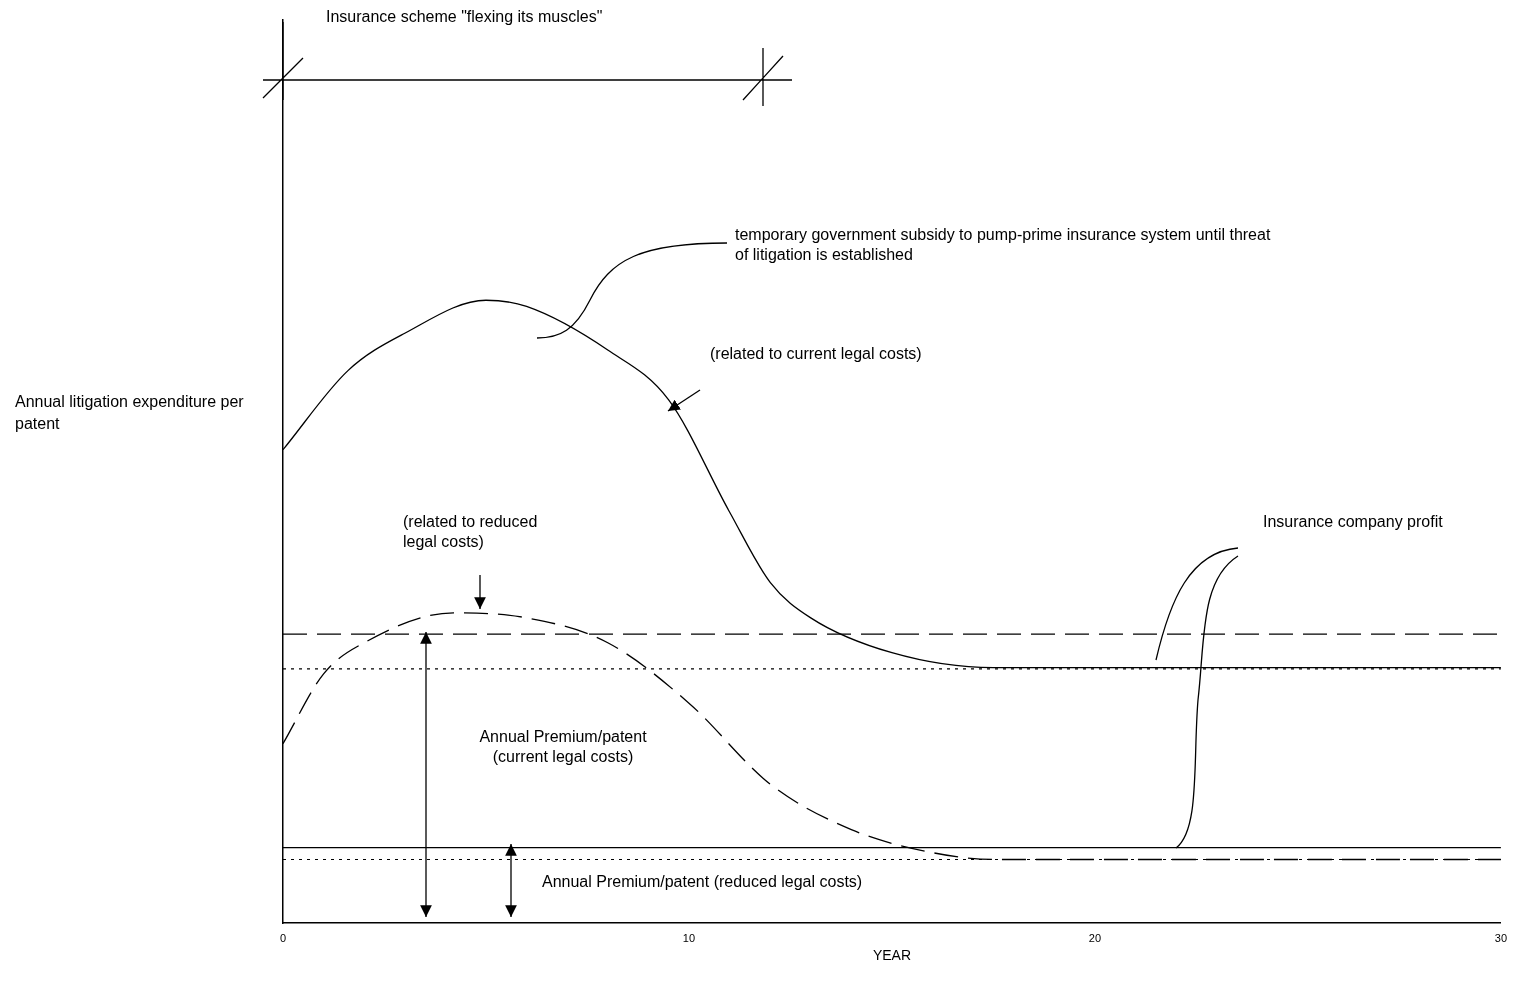  What do you see at coordinates (563, 747) in the screenshot?
I see `annotation: Annual Premium/patent (current legal costs)` at bounding box center [563, 747].